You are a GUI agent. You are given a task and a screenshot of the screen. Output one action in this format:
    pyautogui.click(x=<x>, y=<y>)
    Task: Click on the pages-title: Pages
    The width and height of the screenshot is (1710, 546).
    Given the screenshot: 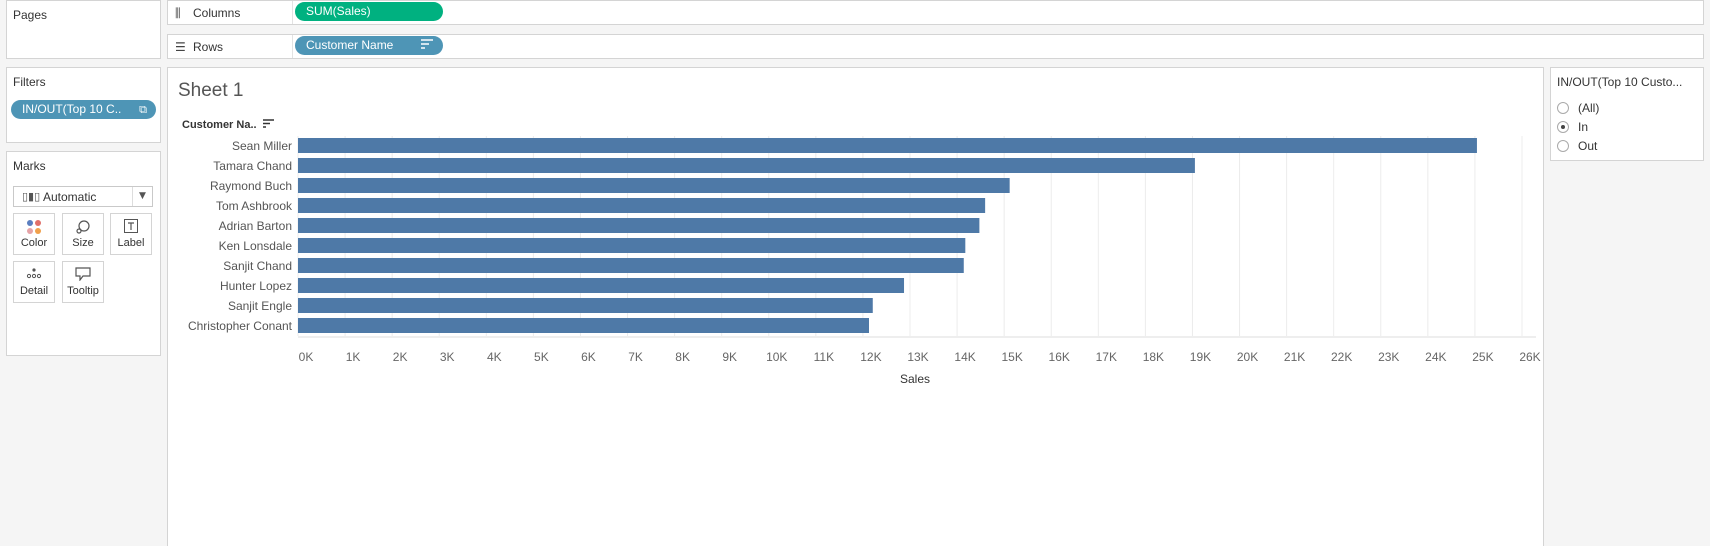 What is the action you would take?
    pyautogui.click(x=30, y=15)
    